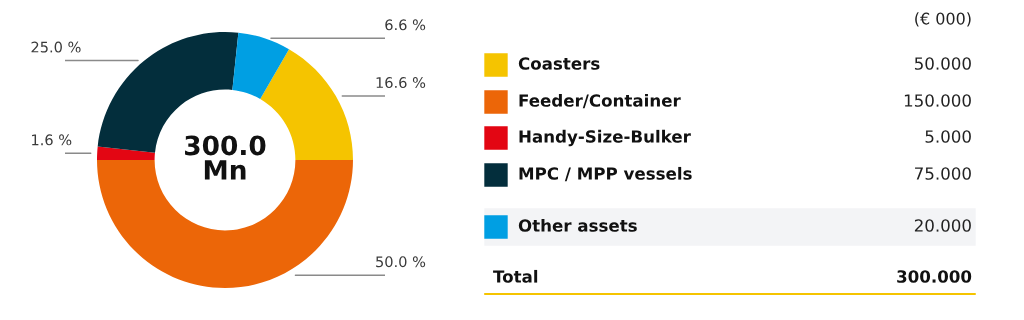 The height and width of the screenshot is (320, 1024). Describe the element at coordinates (943, 19) in the screenshot. I see `text: (€ 000)` at that location.